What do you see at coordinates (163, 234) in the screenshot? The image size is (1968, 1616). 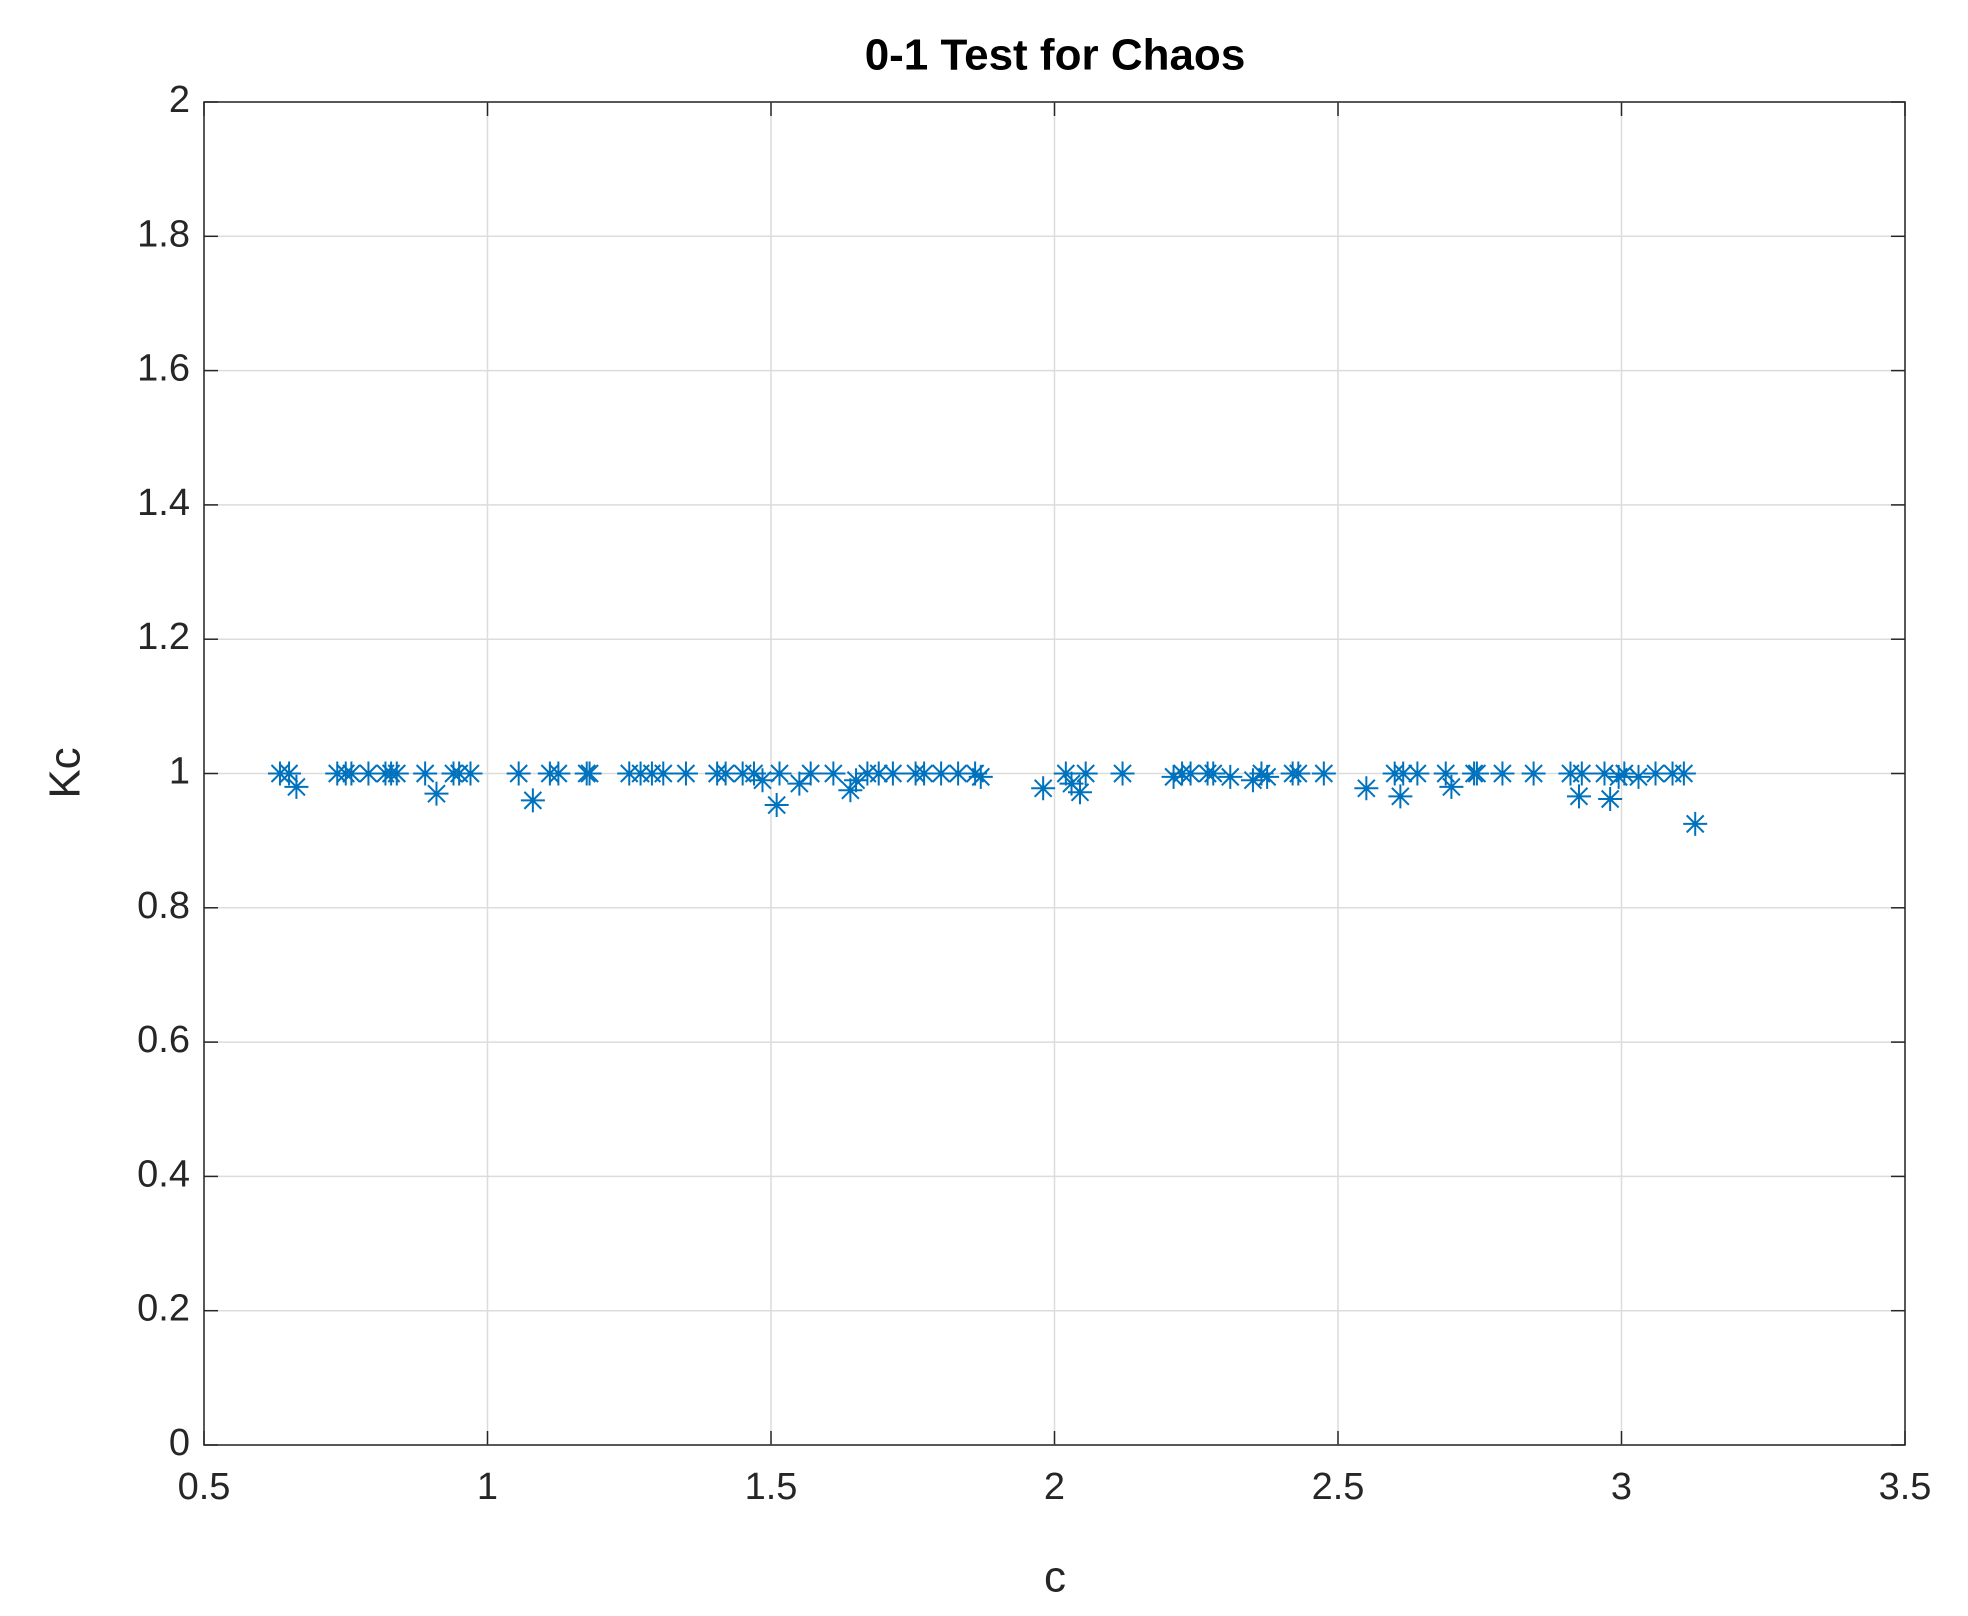 I see `y-tick-label: 1.8` at bounding box center [163, 234].